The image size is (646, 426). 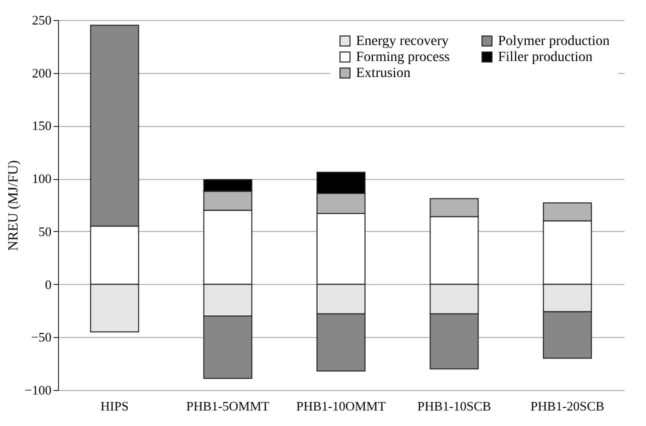 I want to click on legend-label: Polymer production, so click(x=554, y=41).